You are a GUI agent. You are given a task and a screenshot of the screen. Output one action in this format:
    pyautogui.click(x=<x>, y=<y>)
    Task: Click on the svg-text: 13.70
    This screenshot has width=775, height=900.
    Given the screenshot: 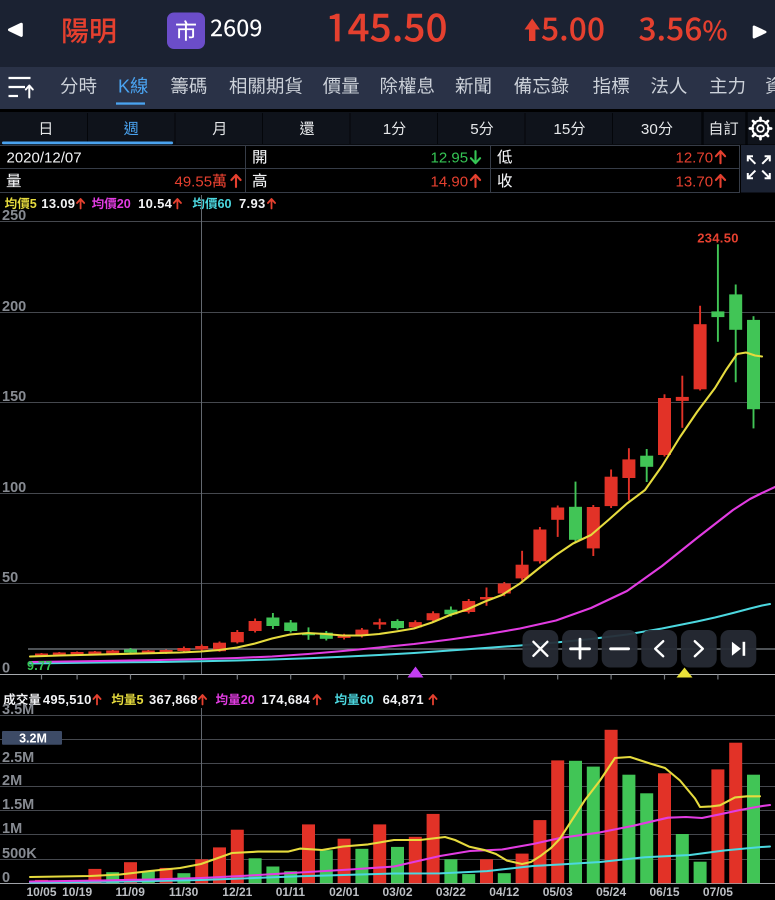 What is the action you would take?
    pyautogui.click(x=695, y=181)
    